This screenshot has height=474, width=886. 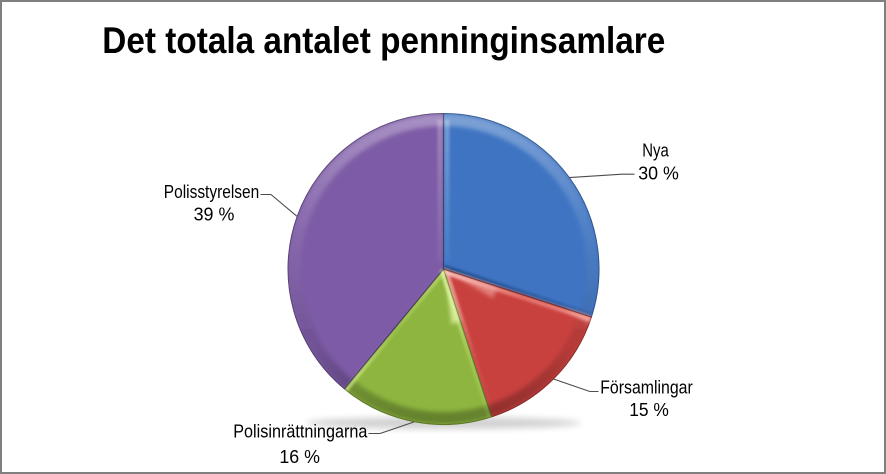 I want to click on svg-text: Nya, so click(x=655, y=151).